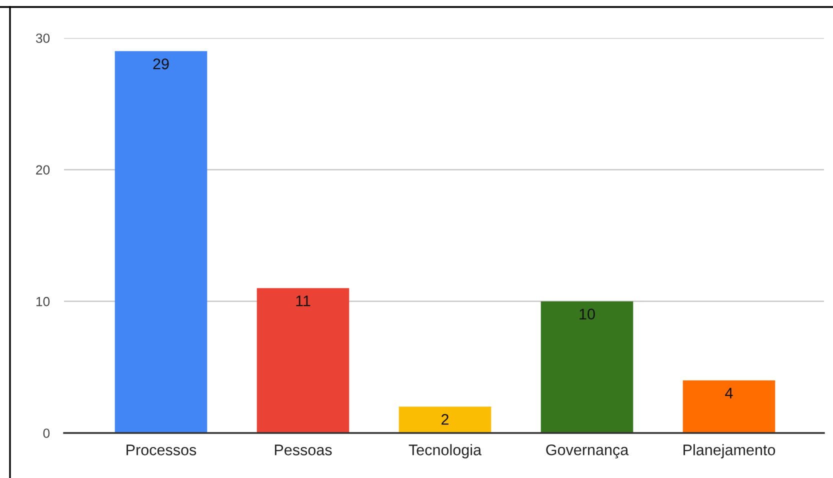  Describe the element at coordinates (46, 433) in the screenshot. I see `y-tick-label: 0` at that location.